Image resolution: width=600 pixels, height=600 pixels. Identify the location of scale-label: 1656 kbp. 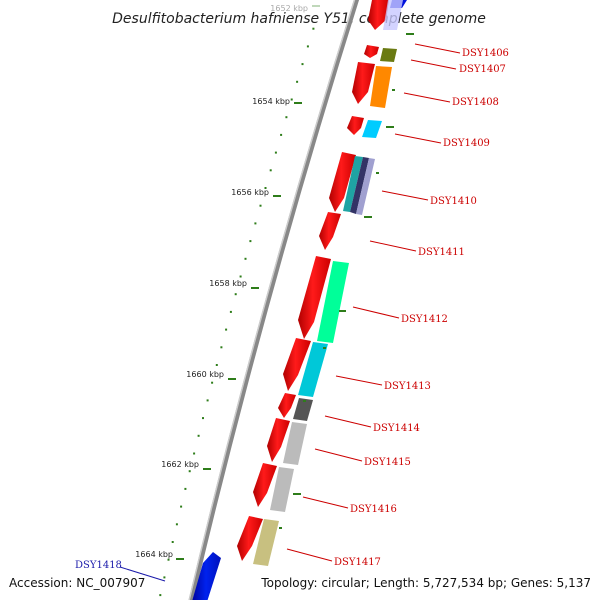
(250, 192).